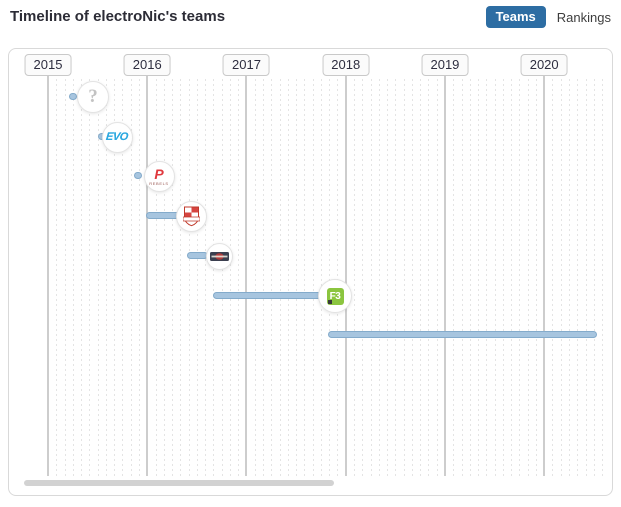 The width and height of the screenshot is (621, 507). I want to click on question-mark-icon: ?, so click(93, 96).